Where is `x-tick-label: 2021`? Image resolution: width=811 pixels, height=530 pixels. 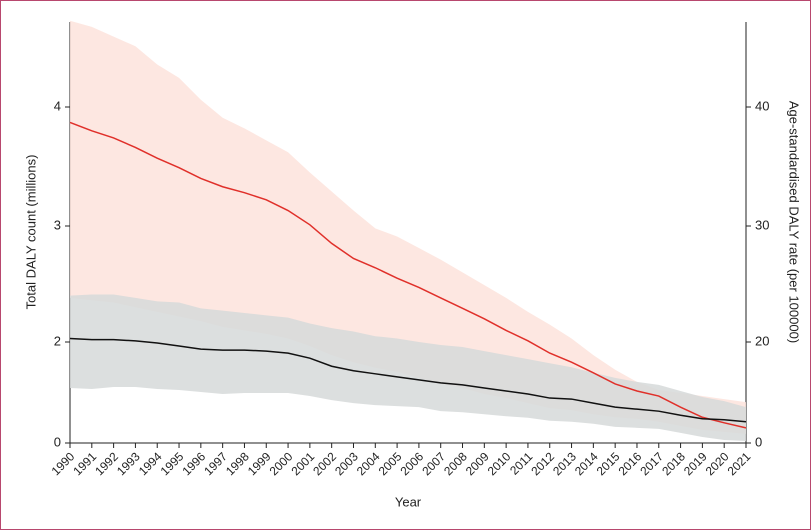
x-tick-label: 2021 is located at coordinates (739, 463).